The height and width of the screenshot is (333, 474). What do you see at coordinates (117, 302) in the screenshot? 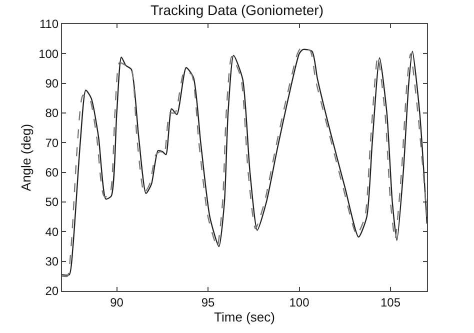
I see `x-tick-label: 90` at bounding box center [117, 302].